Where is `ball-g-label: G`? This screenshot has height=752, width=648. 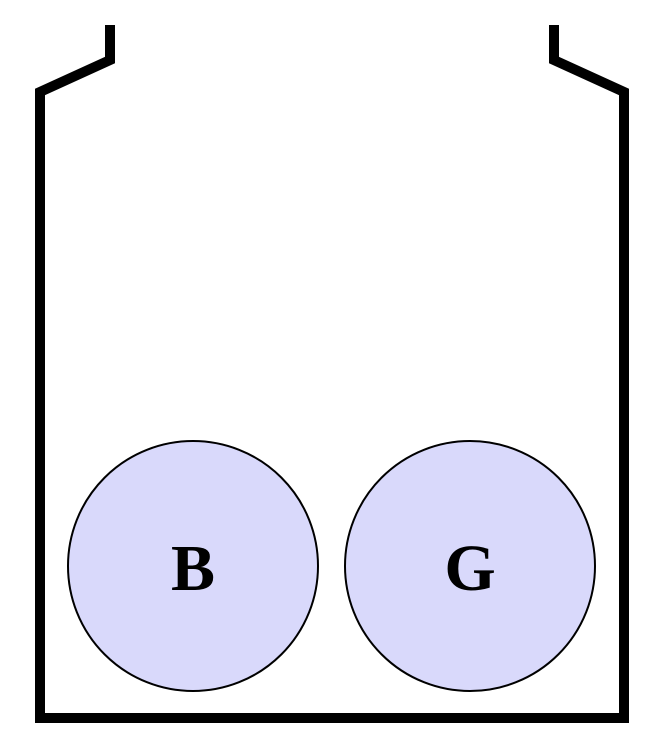
ball-g-label: G is located at coordinates (469, 568).